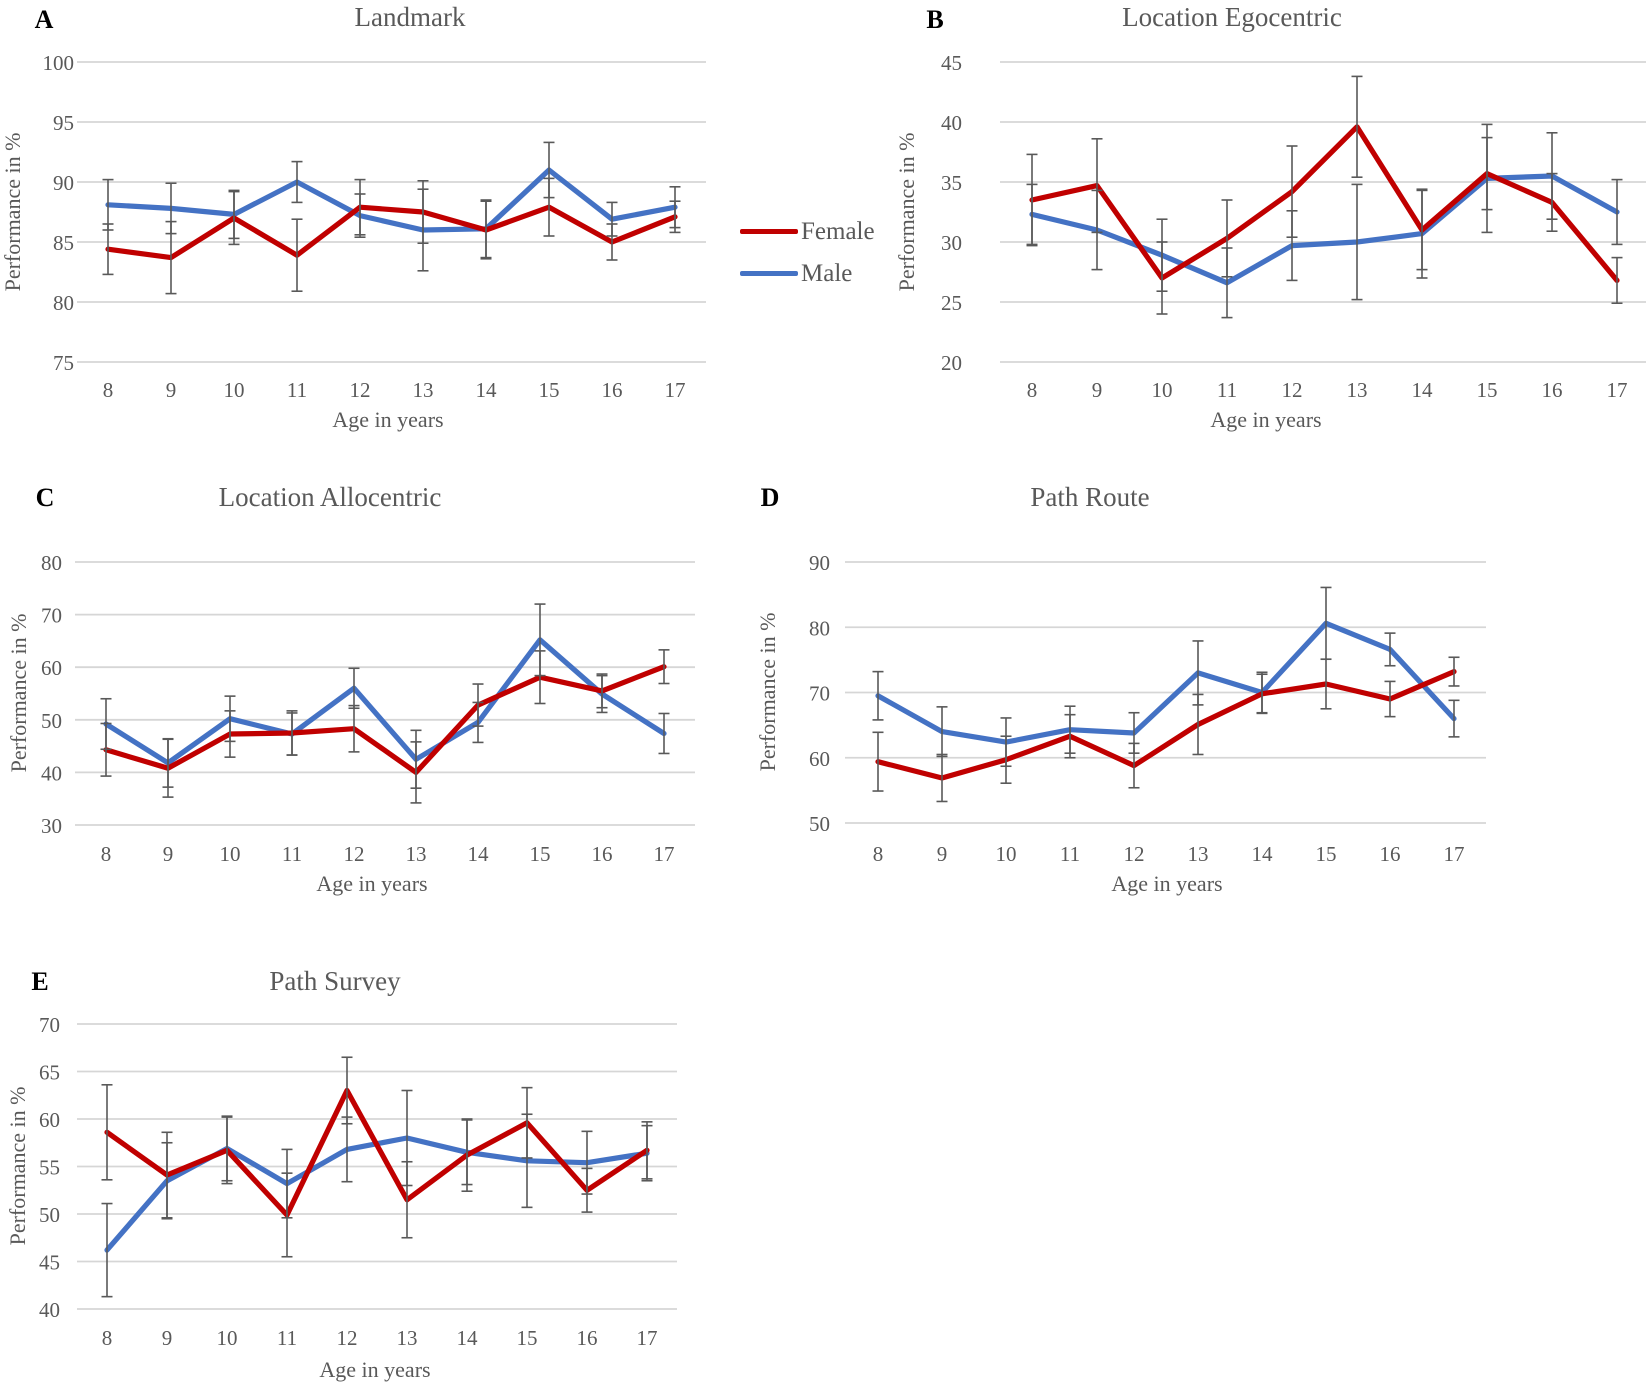 The image size is (1647, 1387). I want to click on panel-letter: D, so click(770, 497).